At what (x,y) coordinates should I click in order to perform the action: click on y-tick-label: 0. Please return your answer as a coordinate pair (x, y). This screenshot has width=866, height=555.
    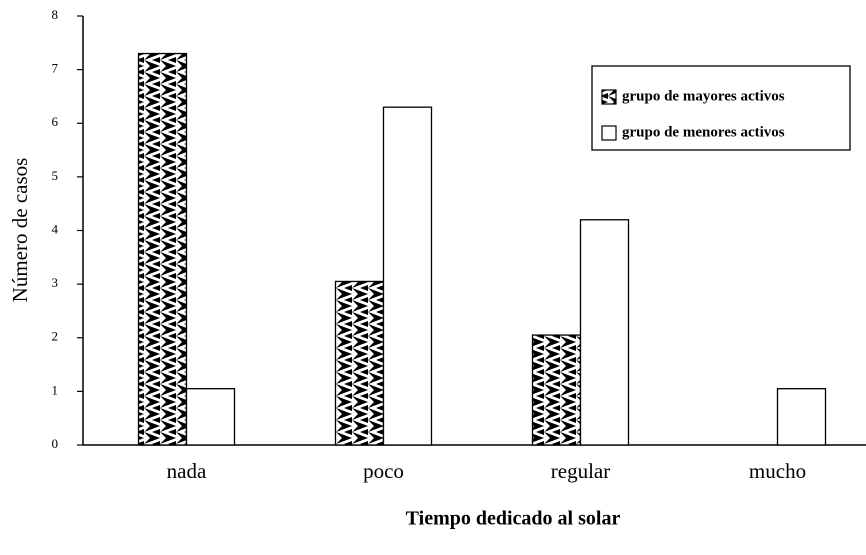
    Looking at the image, I should click on (55, 443).